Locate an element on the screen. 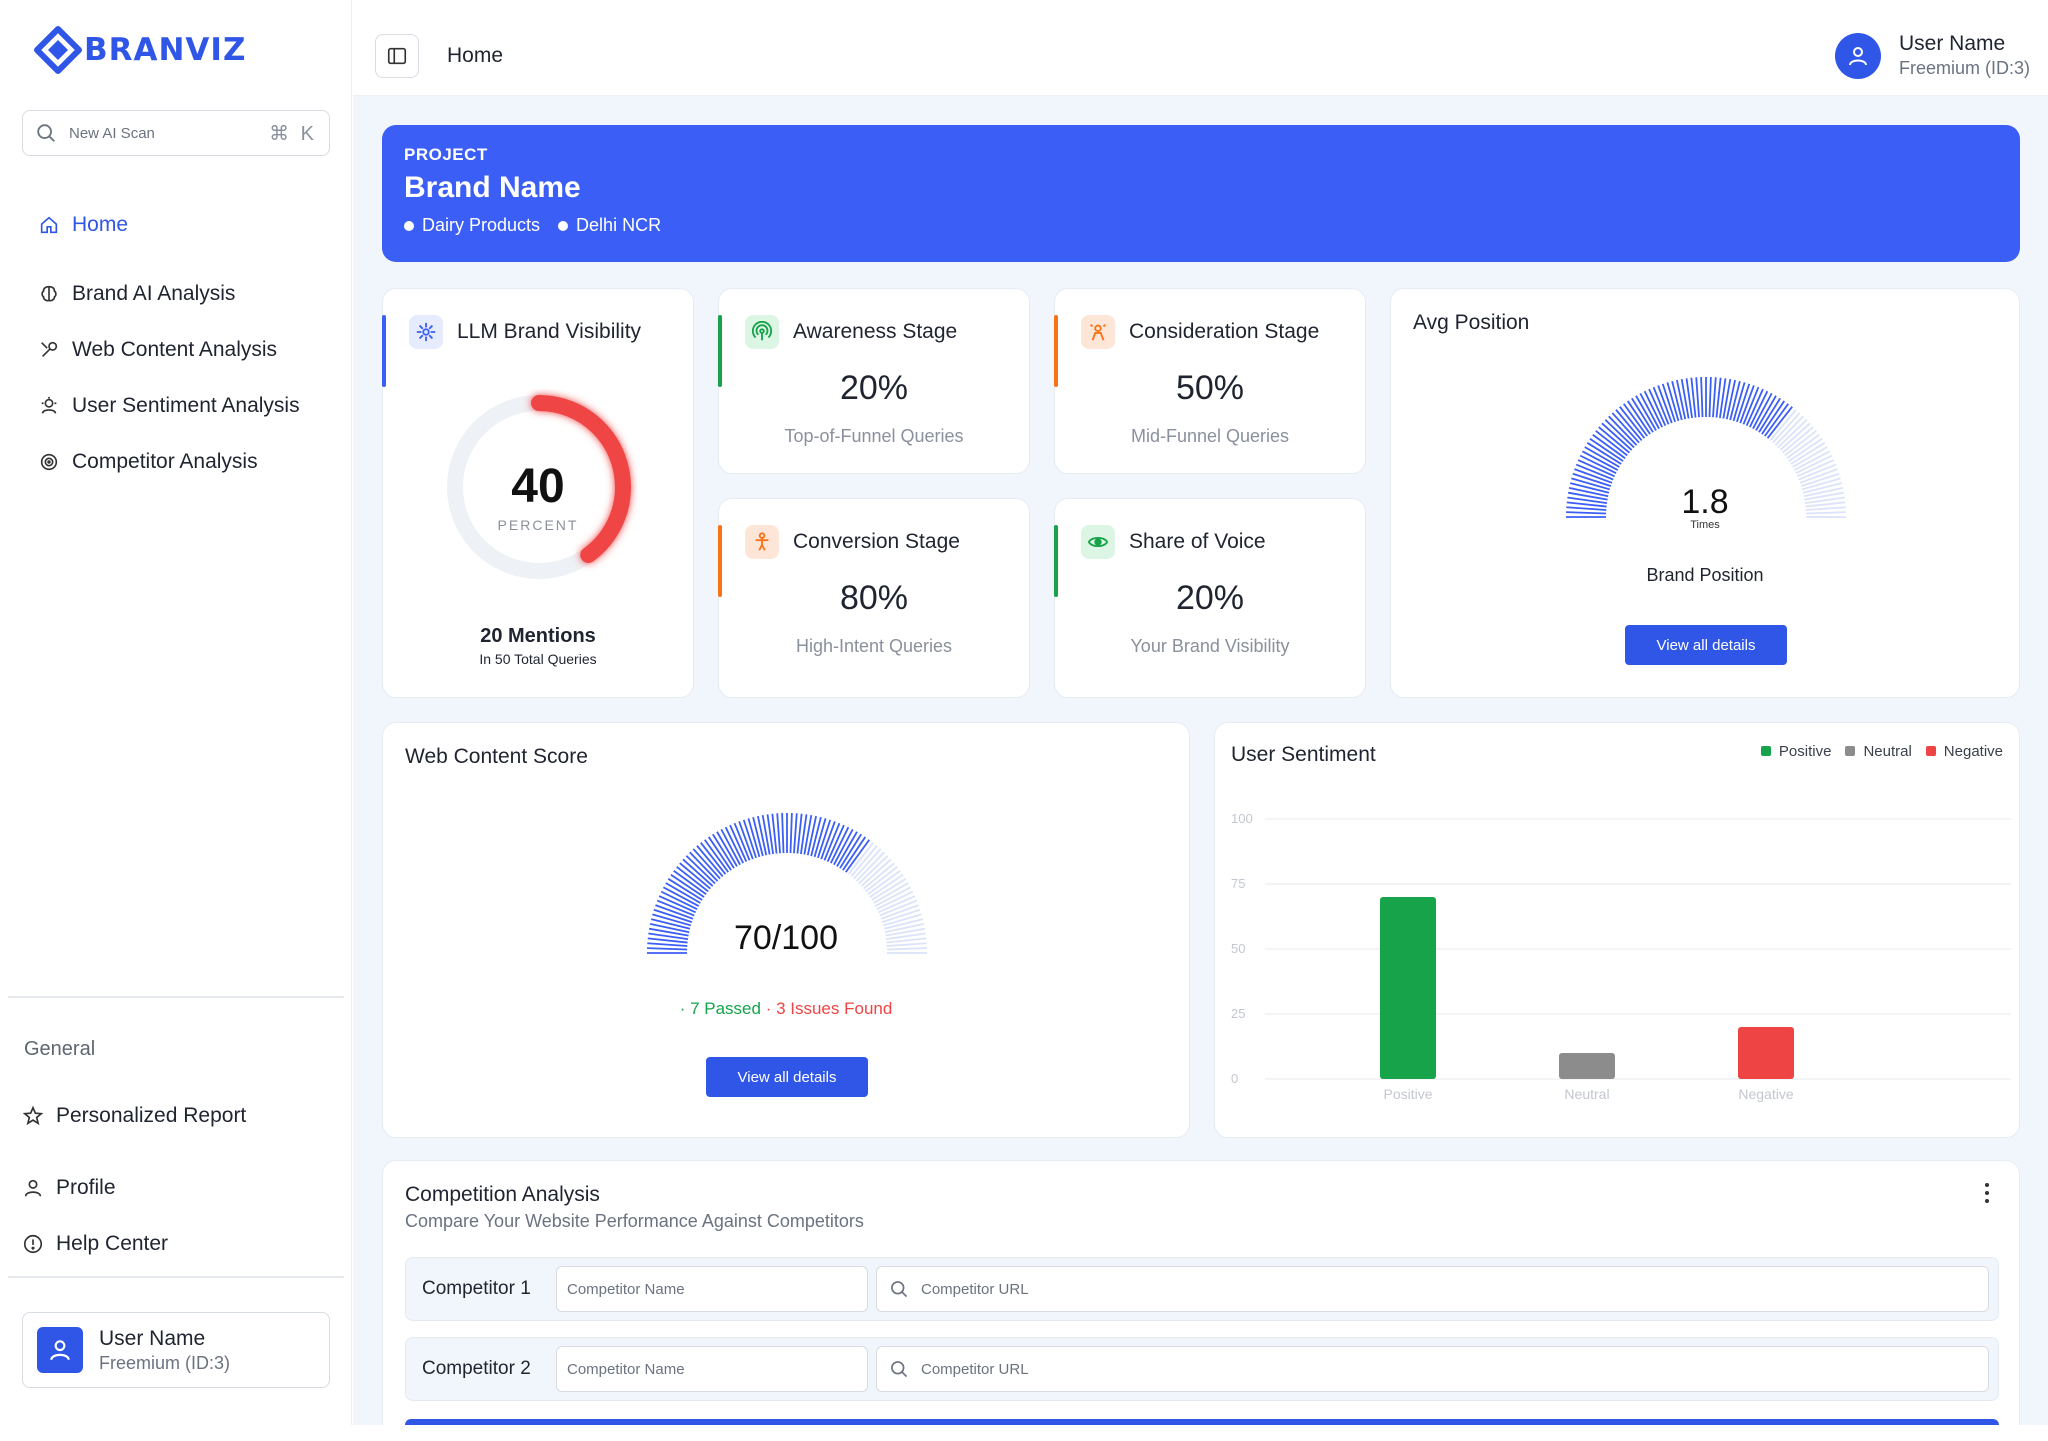 The width and height of the screenshot is (2048, 1441). tools-icon is located at coordinates (49, 349).